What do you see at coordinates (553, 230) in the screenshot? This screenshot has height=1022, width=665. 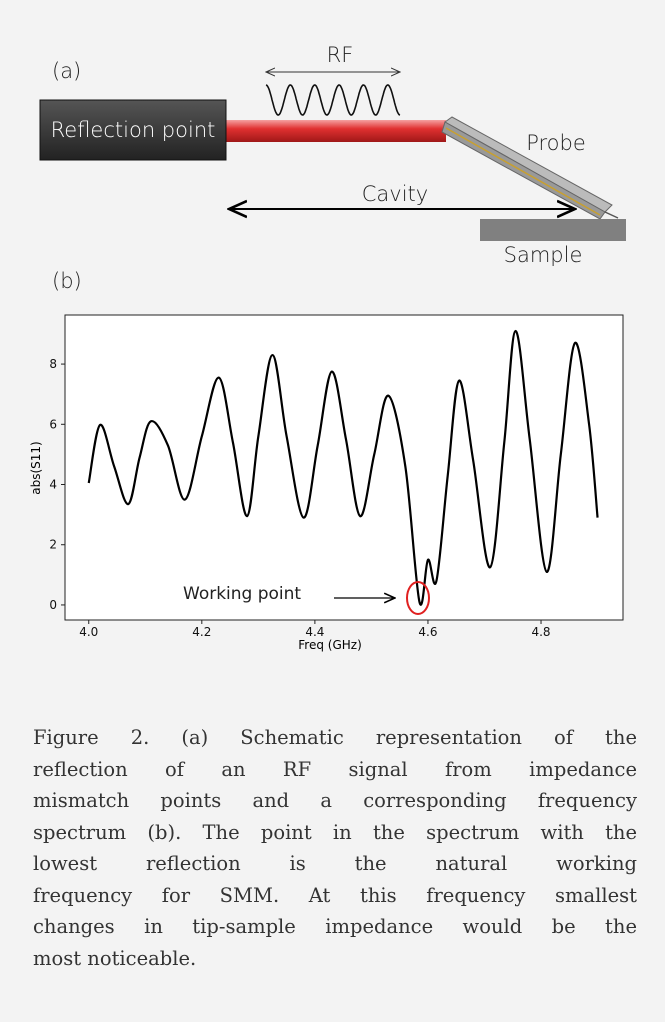 I see `sample-block` at bounding box center [553, 230].